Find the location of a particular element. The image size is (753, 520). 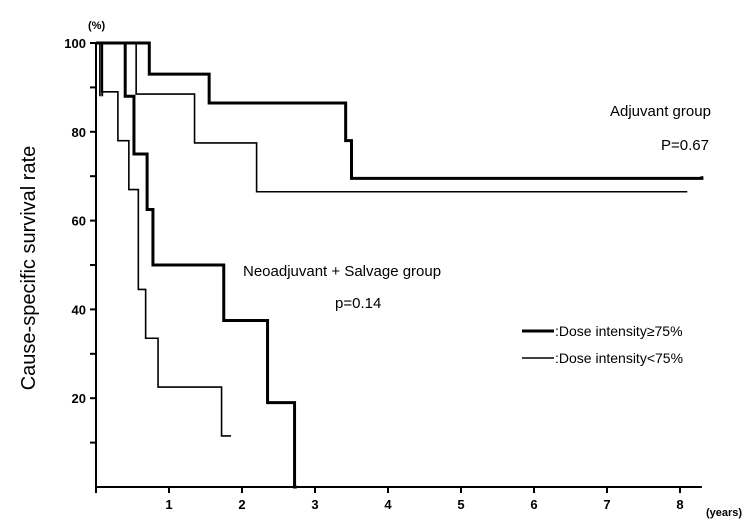

y-tick-label: 80 is located at coordinates (79, 132).